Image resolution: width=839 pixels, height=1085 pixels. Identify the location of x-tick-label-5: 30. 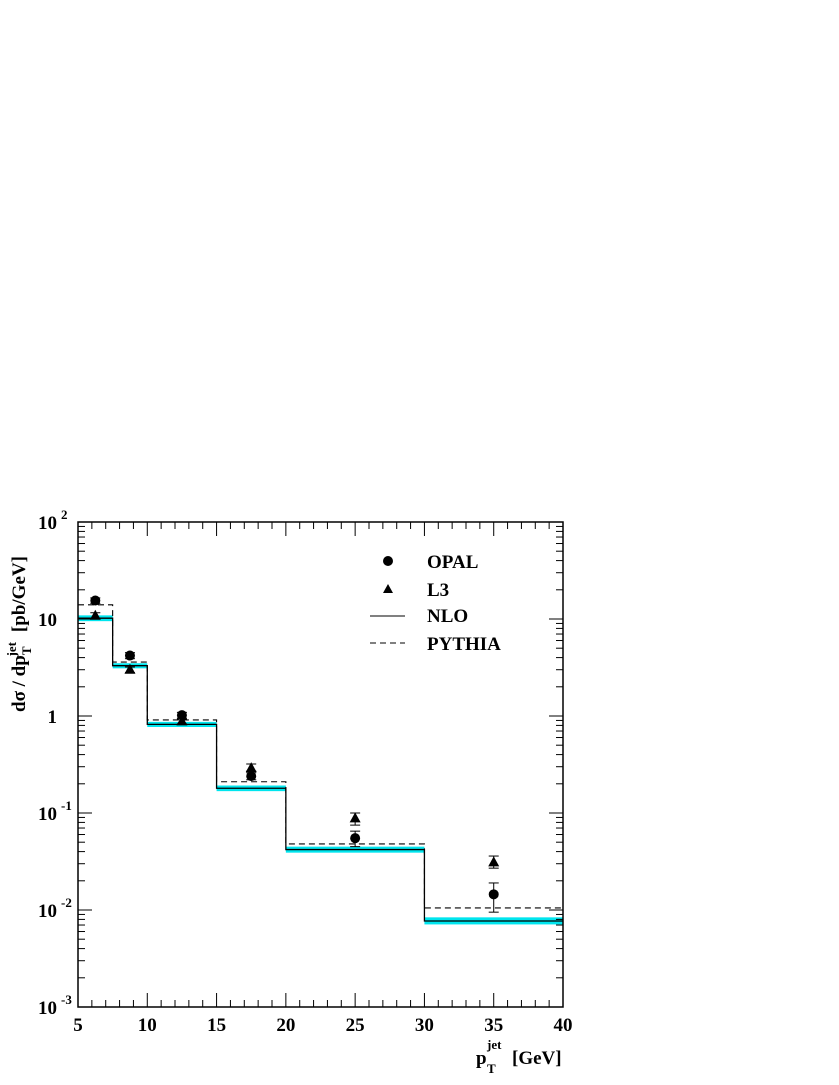
(424, 1025).